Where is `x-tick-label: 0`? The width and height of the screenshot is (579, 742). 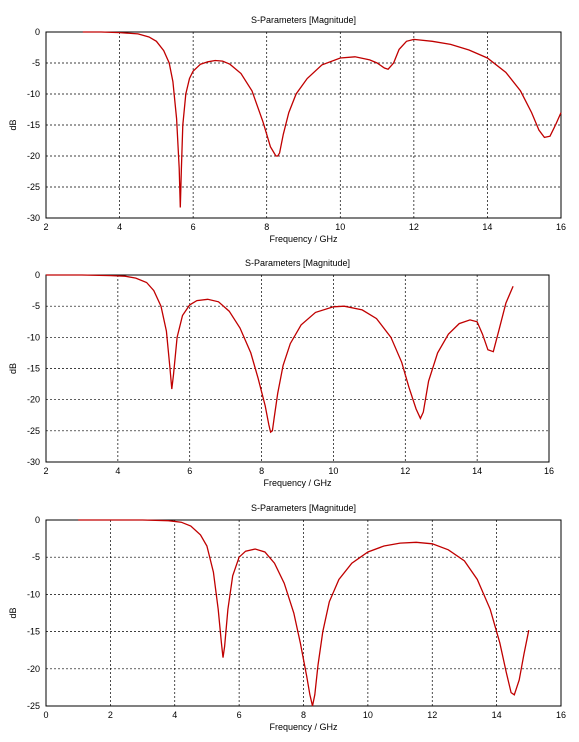 x-tick-label: 0 is located at coordinates (45, 715).